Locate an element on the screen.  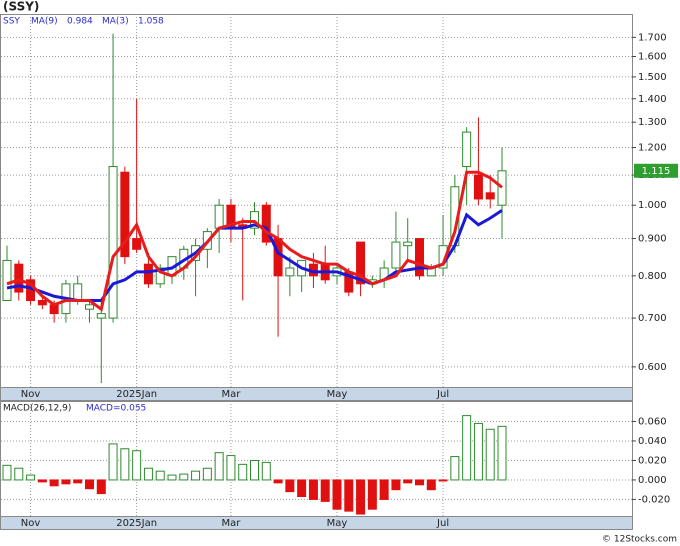
y-tick-label: 0.600 is located at coordinates (652, 367).